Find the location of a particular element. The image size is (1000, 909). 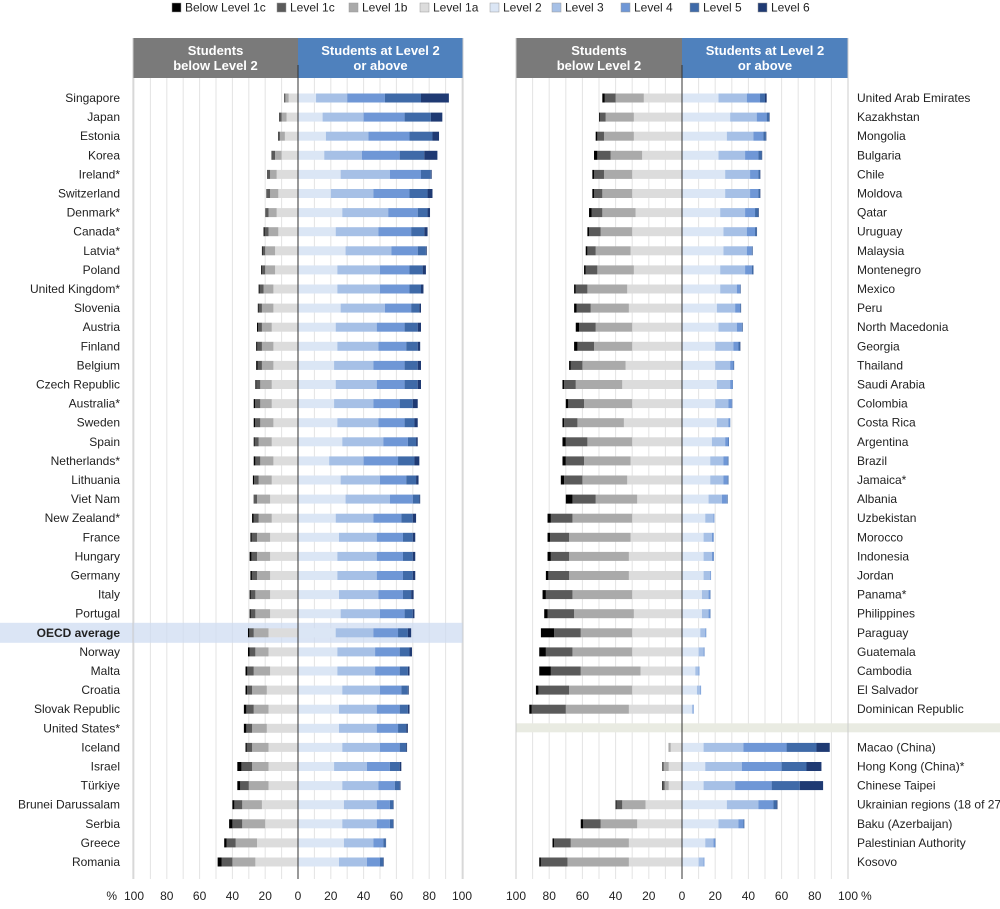

tick-label: 100 is located at coordinates (134, 896).